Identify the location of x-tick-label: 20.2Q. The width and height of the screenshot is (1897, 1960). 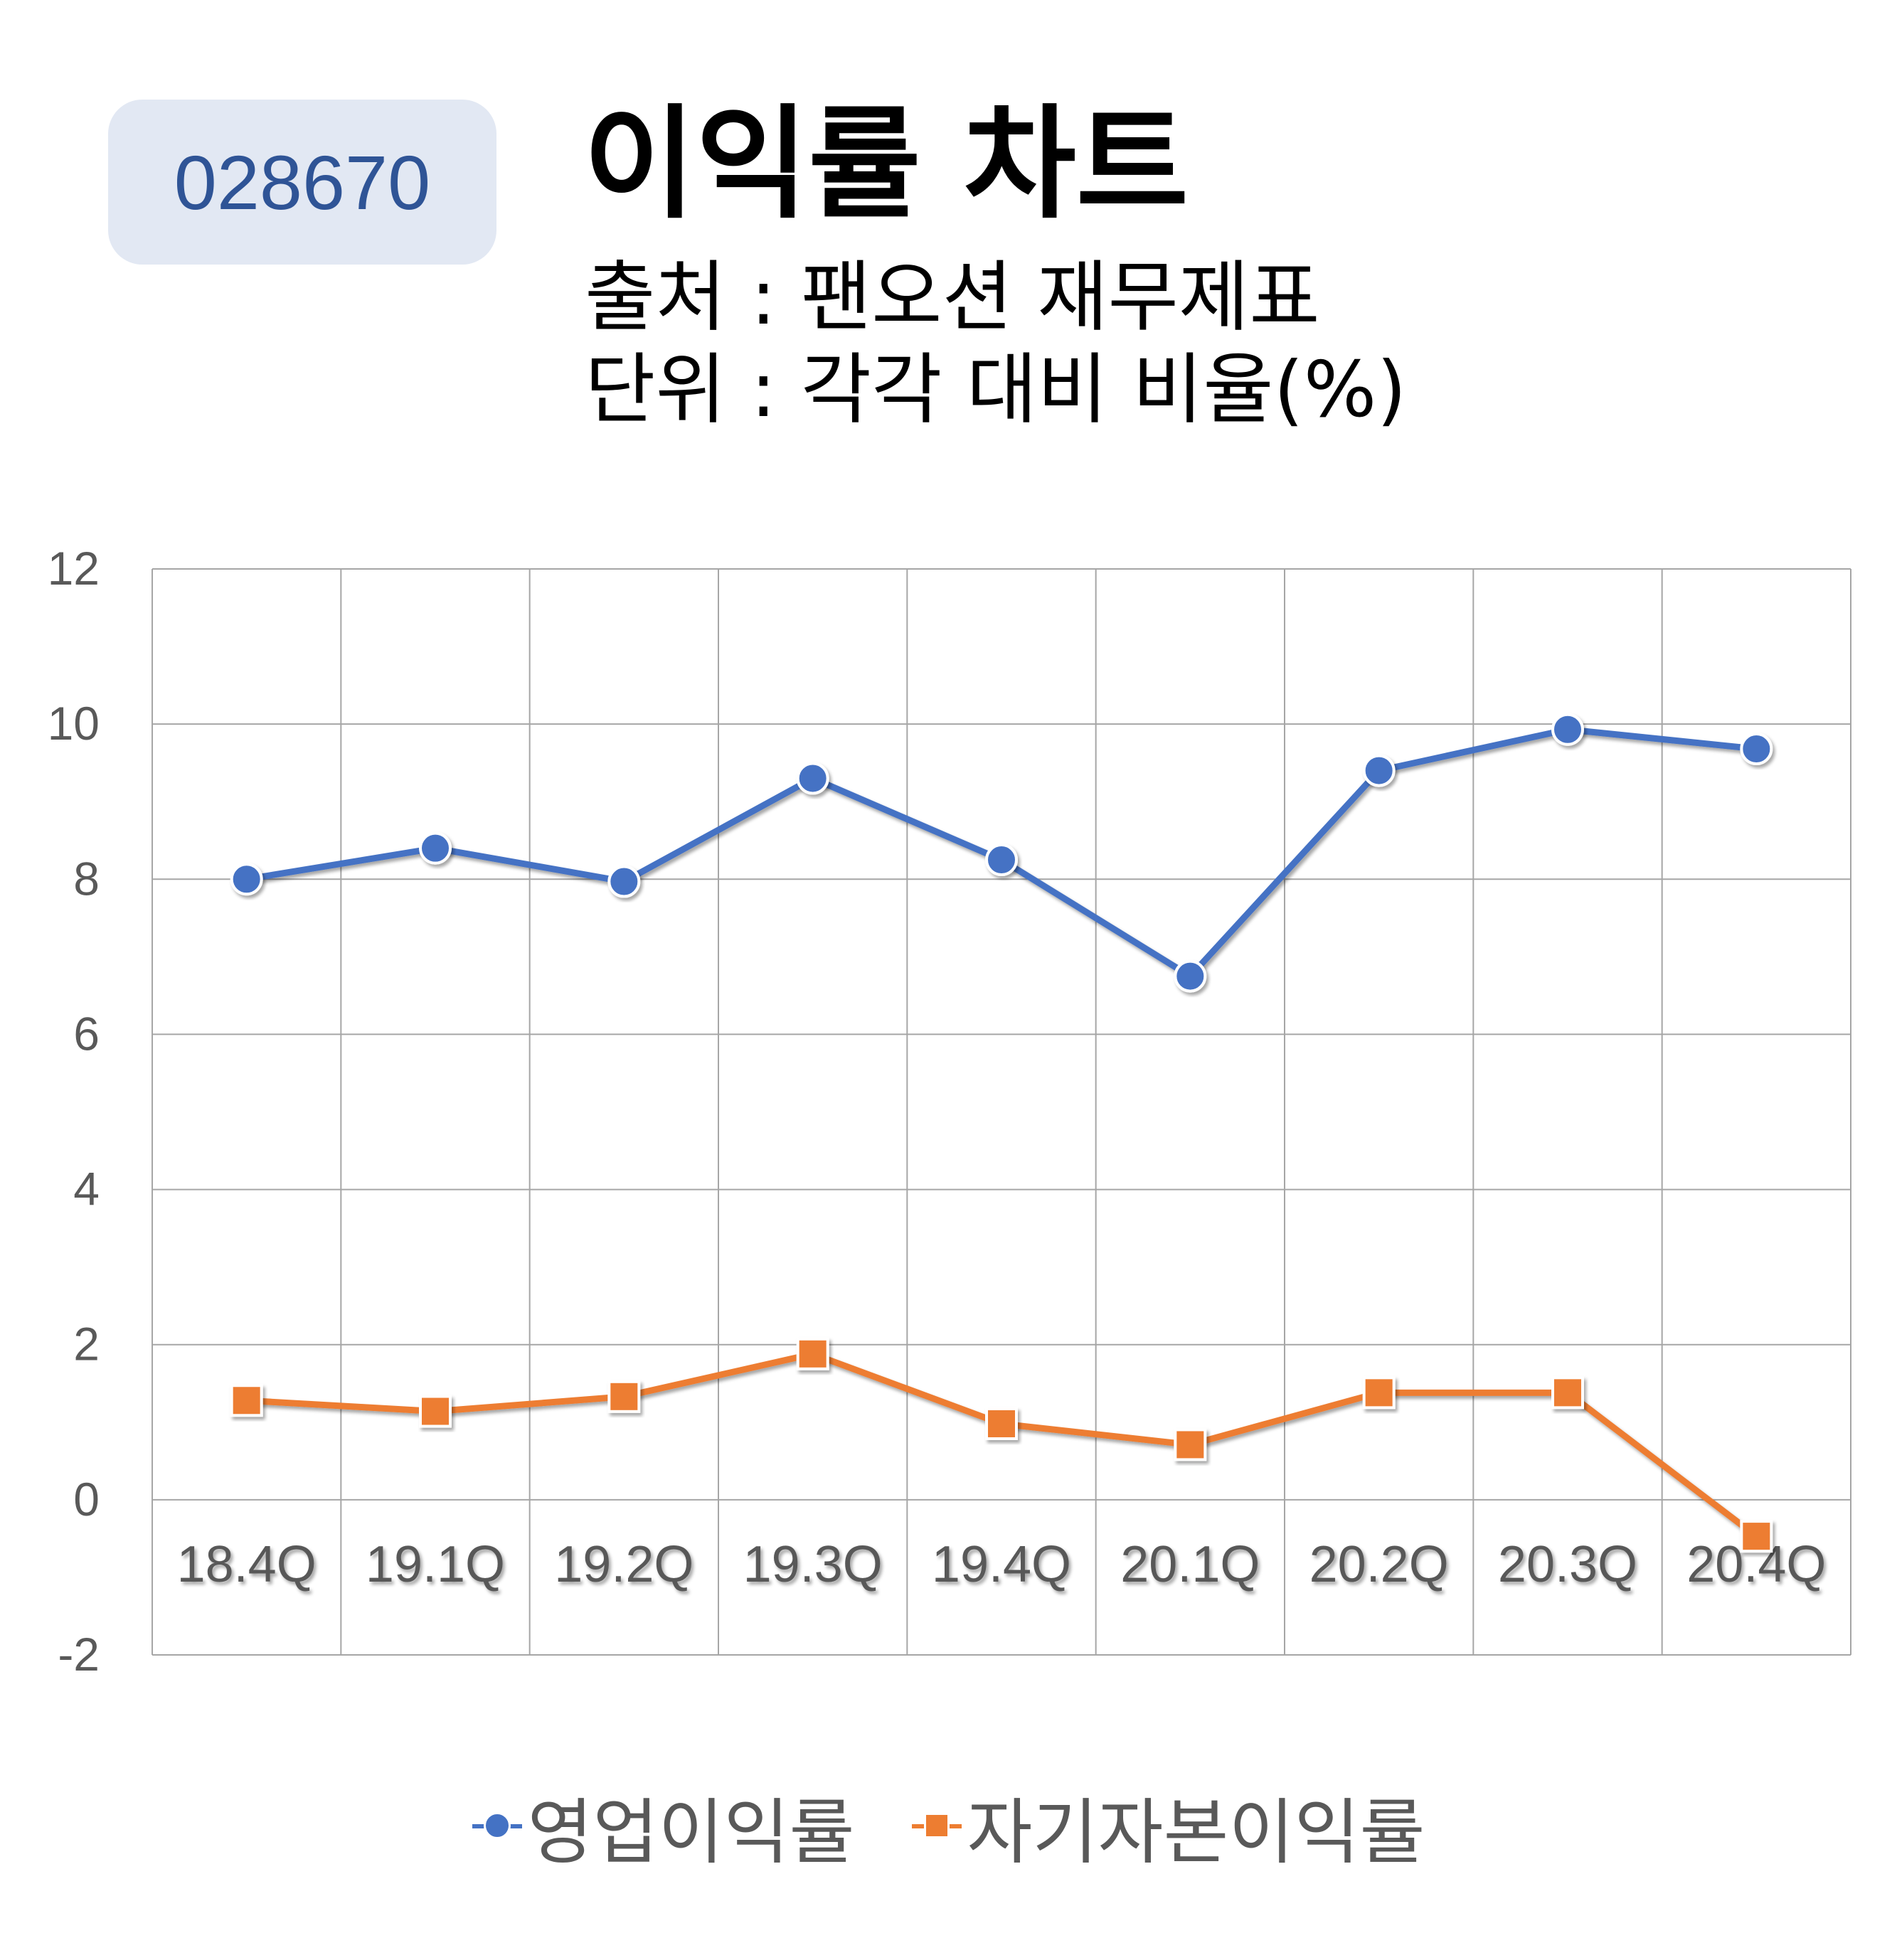
(1379, 1564).